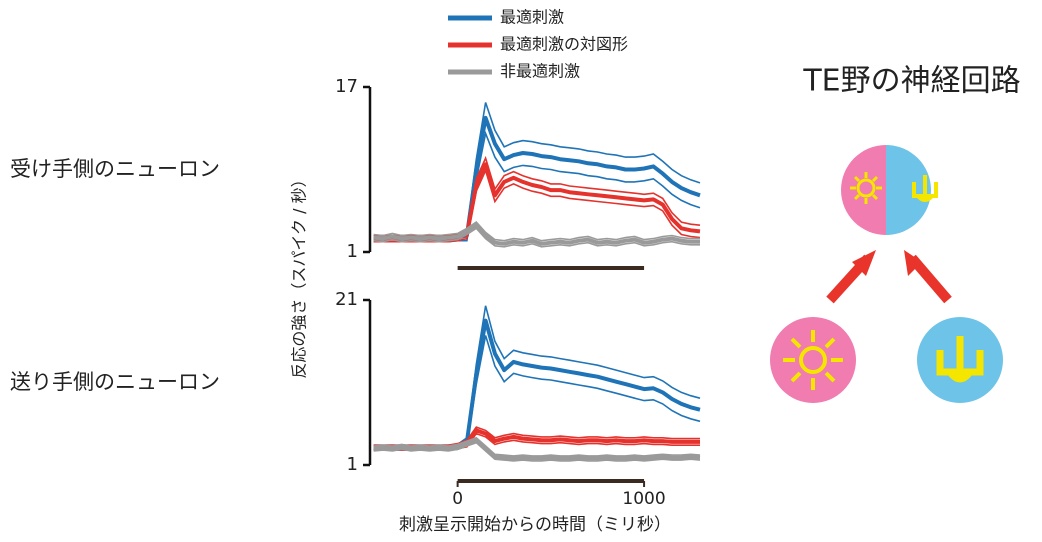 Image resolution: width=1042 pixels, height=542 pixels. I want to click on pink-circle, so click(813, 360).